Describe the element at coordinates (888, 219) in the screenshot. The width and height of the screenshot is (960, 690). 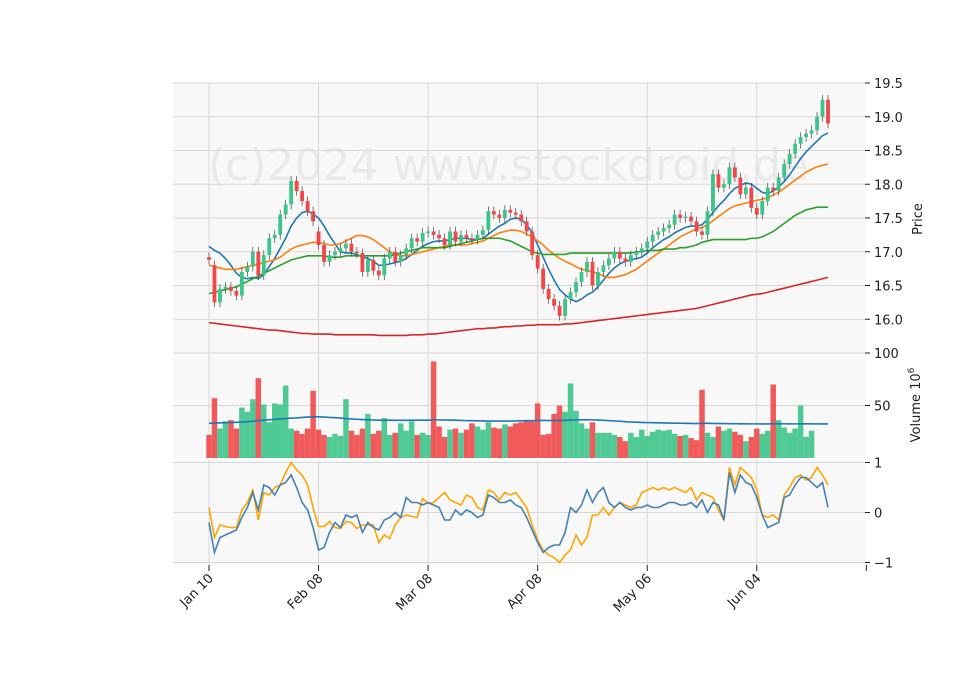
I see `price-tick-label: 17.5` at that location.